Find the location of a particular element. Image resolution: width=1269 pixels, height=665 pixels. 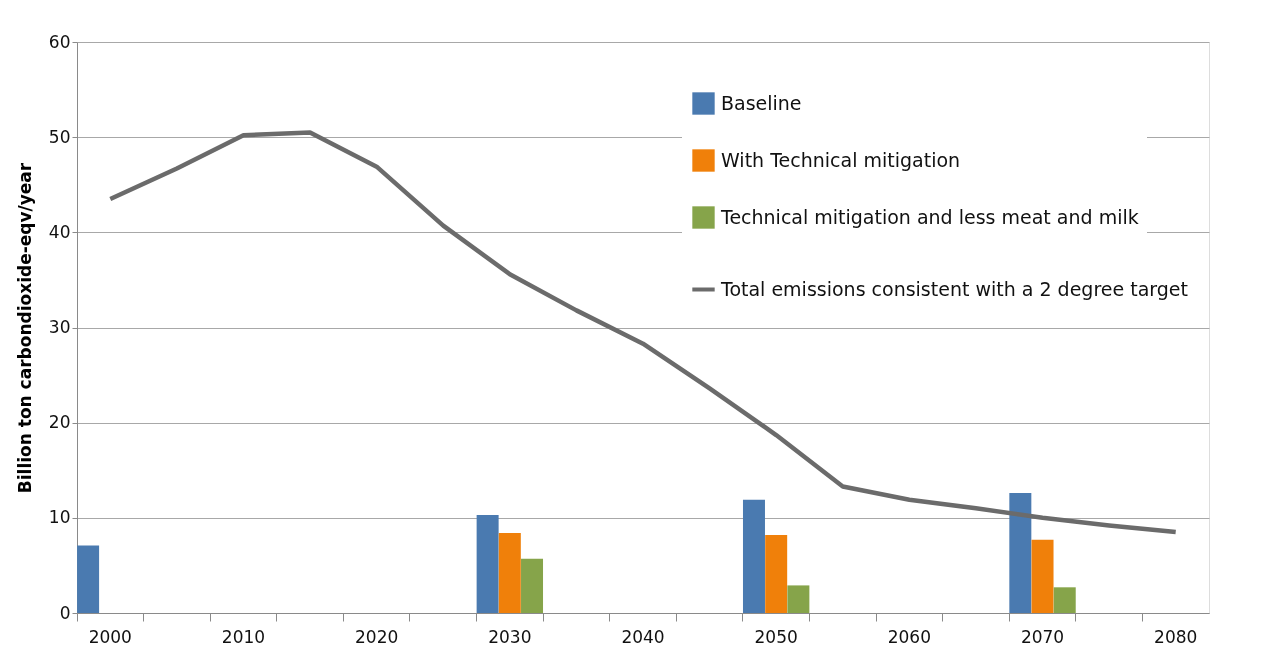

y-tick-label: 20 is located at coordinates (59, 422).